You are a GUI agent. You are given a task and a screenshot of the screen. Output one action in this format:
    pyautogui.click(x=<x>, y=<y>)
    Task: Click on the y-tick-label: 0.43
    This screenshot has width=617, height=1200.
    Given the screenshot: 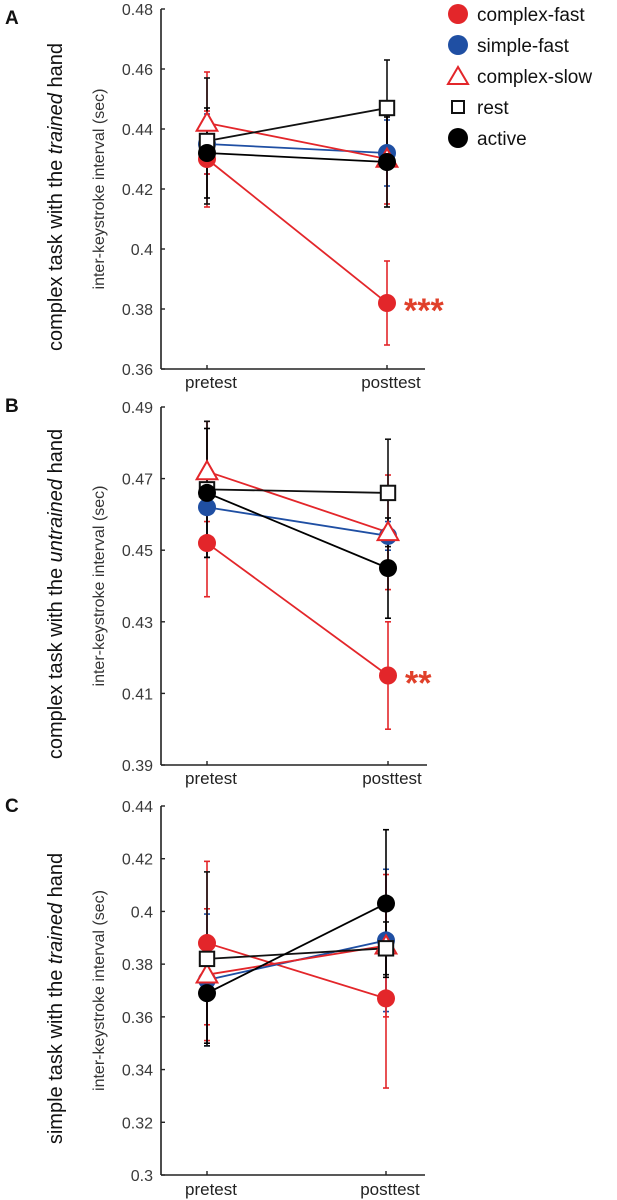 What is the action you would take?
    pyautogui.click(x=137, y=623)
    